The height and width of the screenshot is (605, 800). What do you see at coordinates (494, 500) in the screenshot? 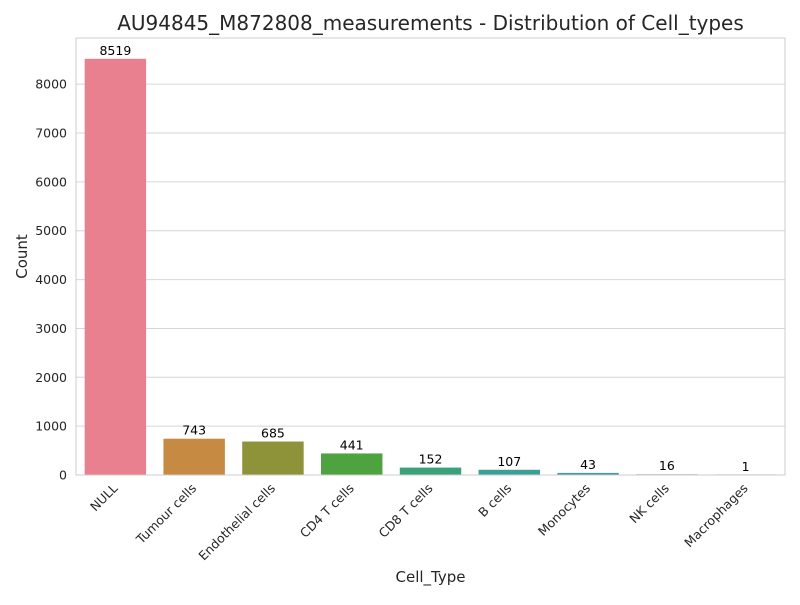
I see `x-tick-label: B cells` at bounding box center [494, 500].